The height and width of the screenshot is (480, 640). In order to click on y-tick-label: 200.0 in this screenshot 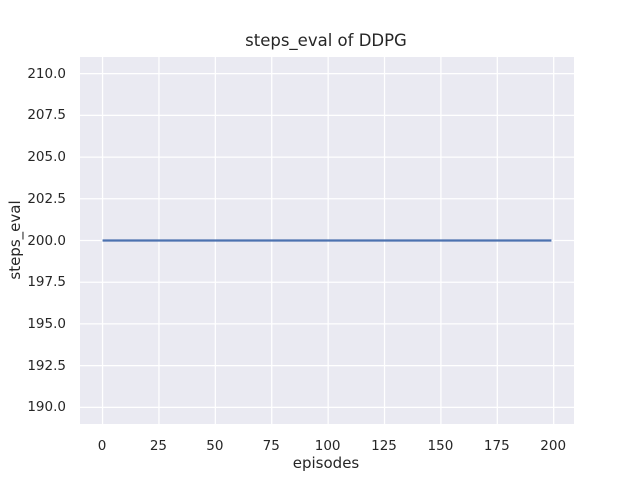, I will do `click(46, 240)`.